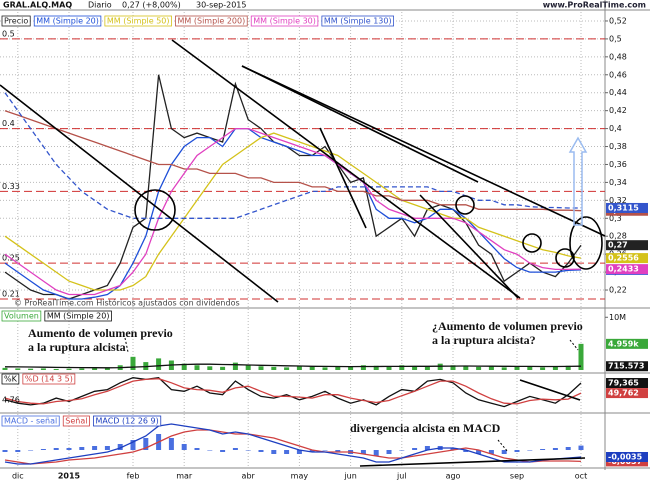 Image resolution: width=650 pixels, height=483 pixels. Describe the element at coordinates (581, 476) in the screenshot. I see `x-tick-label: oct` at that location.